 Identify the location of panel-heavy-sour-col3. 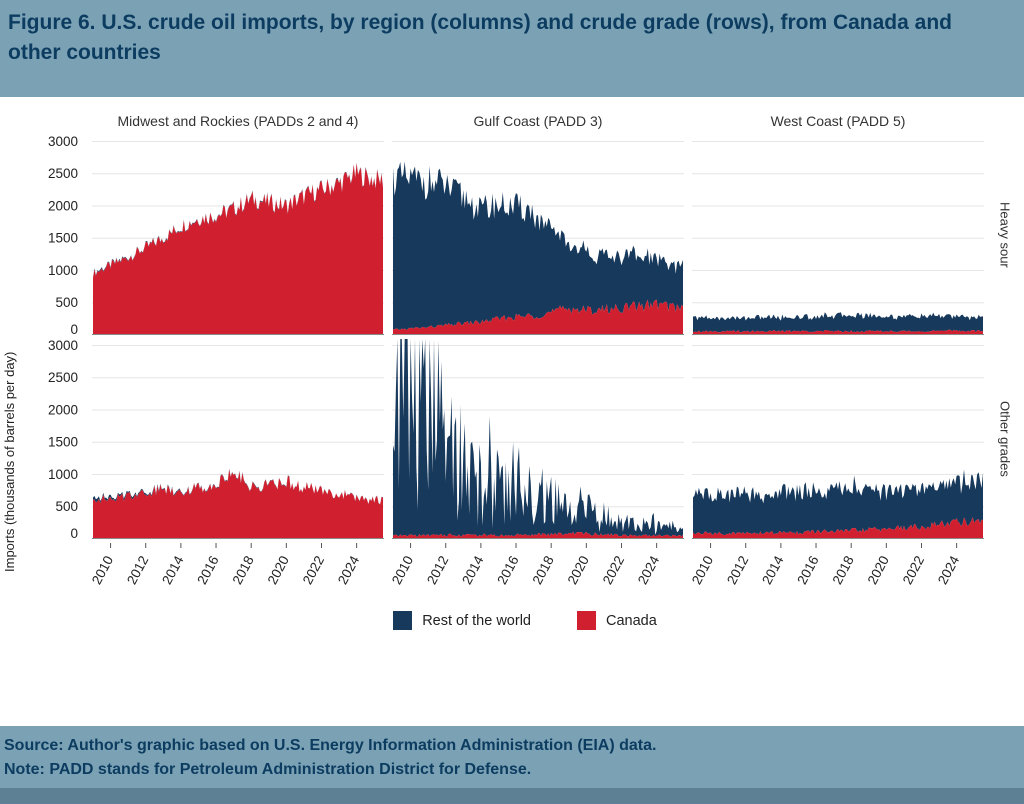
(838, 235).